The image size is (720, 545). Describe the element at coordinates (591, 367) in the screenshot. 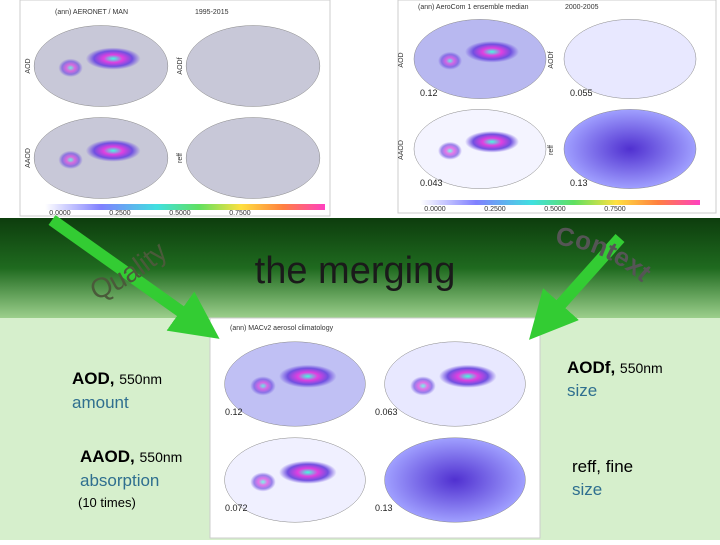

I see `label-name: AODf,` at that location.